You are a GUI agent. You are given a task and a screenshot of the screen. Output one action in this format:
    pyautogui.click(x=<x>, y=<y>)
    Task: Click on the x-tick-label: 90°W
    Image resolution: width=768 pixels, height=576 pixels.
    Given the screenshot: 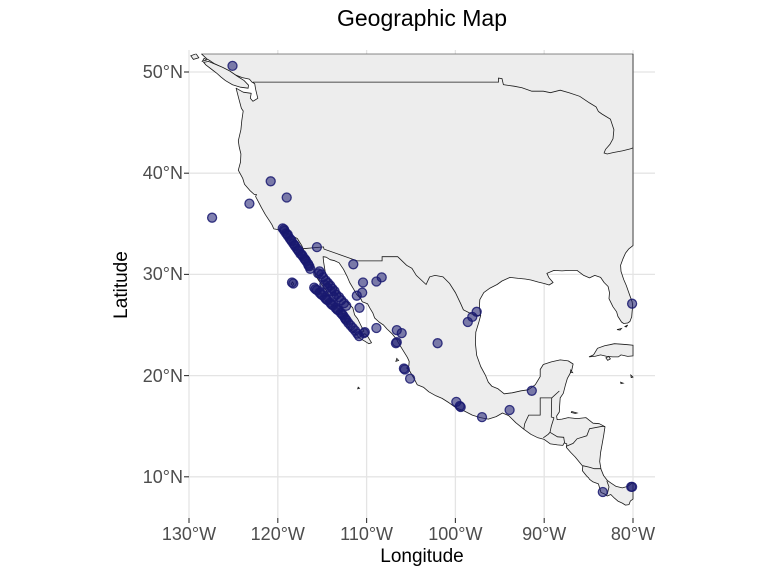 What is the action you would take?
    pyautogui.click(x=544, y=534)
    